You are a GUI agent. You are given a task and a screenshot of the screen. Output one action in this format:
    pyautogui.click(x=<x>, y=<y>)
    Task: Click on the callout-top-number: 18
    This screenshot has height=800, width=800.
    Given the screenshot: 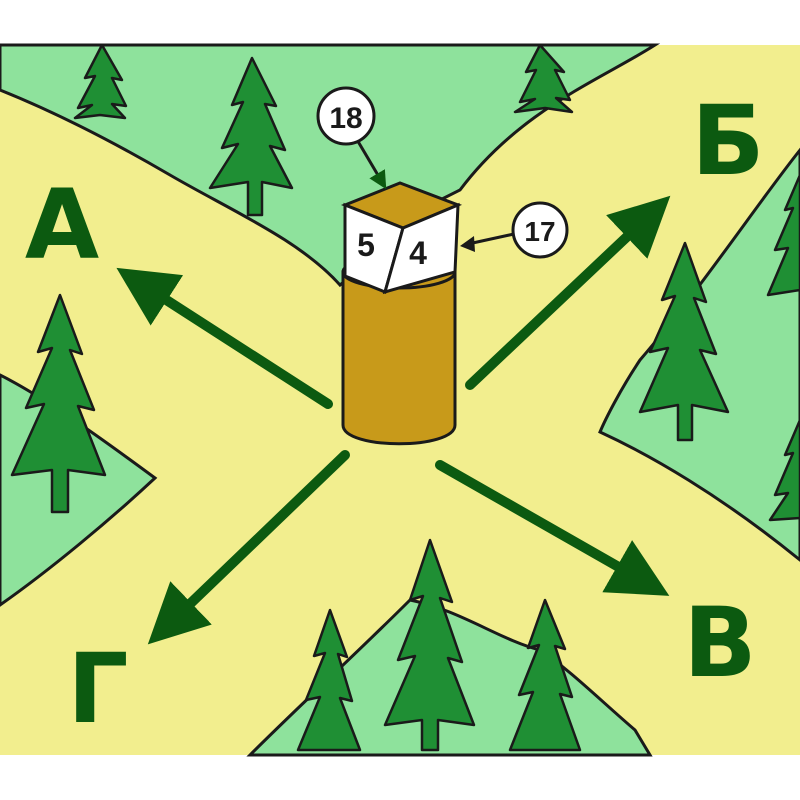 What is the action you would take?
    pyautogui.click(x=345, y=118)
    